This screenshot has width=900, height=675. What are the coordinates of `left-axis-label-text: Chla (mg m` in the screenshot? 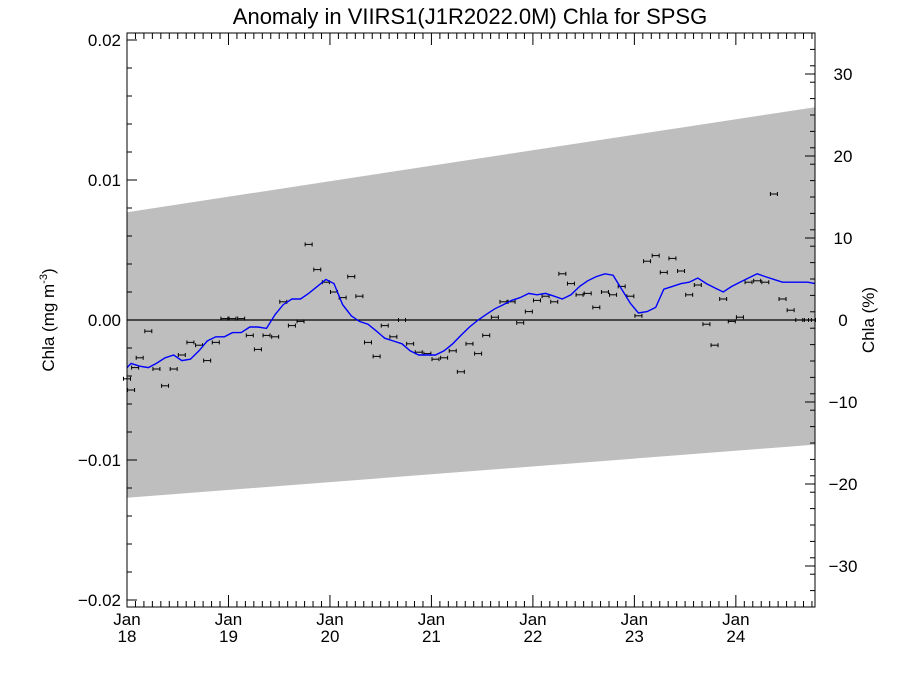 It's located at (48, 328).